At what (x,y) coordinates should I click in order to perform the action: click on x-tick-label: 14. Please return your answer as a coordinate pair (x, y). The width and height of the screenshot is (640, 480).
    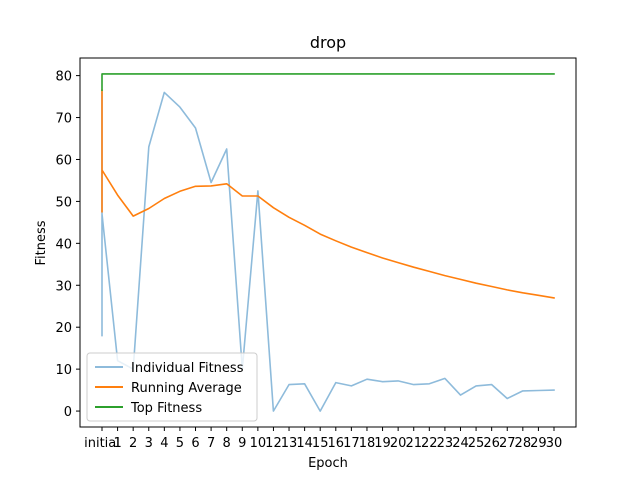
    Looking at the image, I should click on (304, 443).